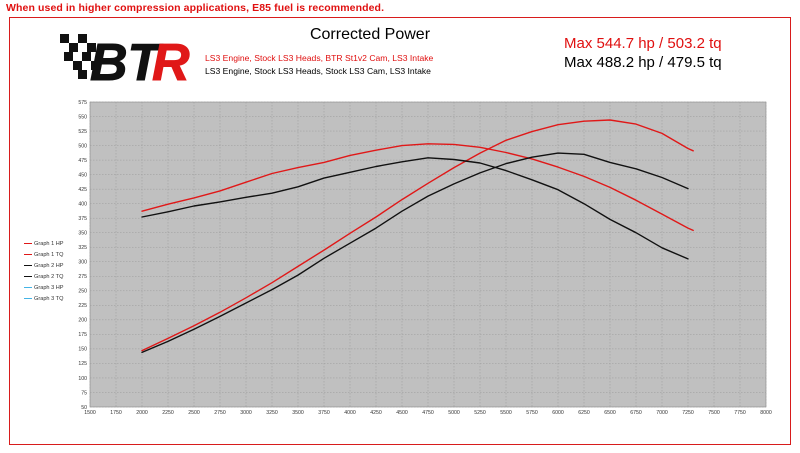  Describe the element at coordinates (194, 413) in the screenshot. I see `x-tick-label: 2500` at that location.